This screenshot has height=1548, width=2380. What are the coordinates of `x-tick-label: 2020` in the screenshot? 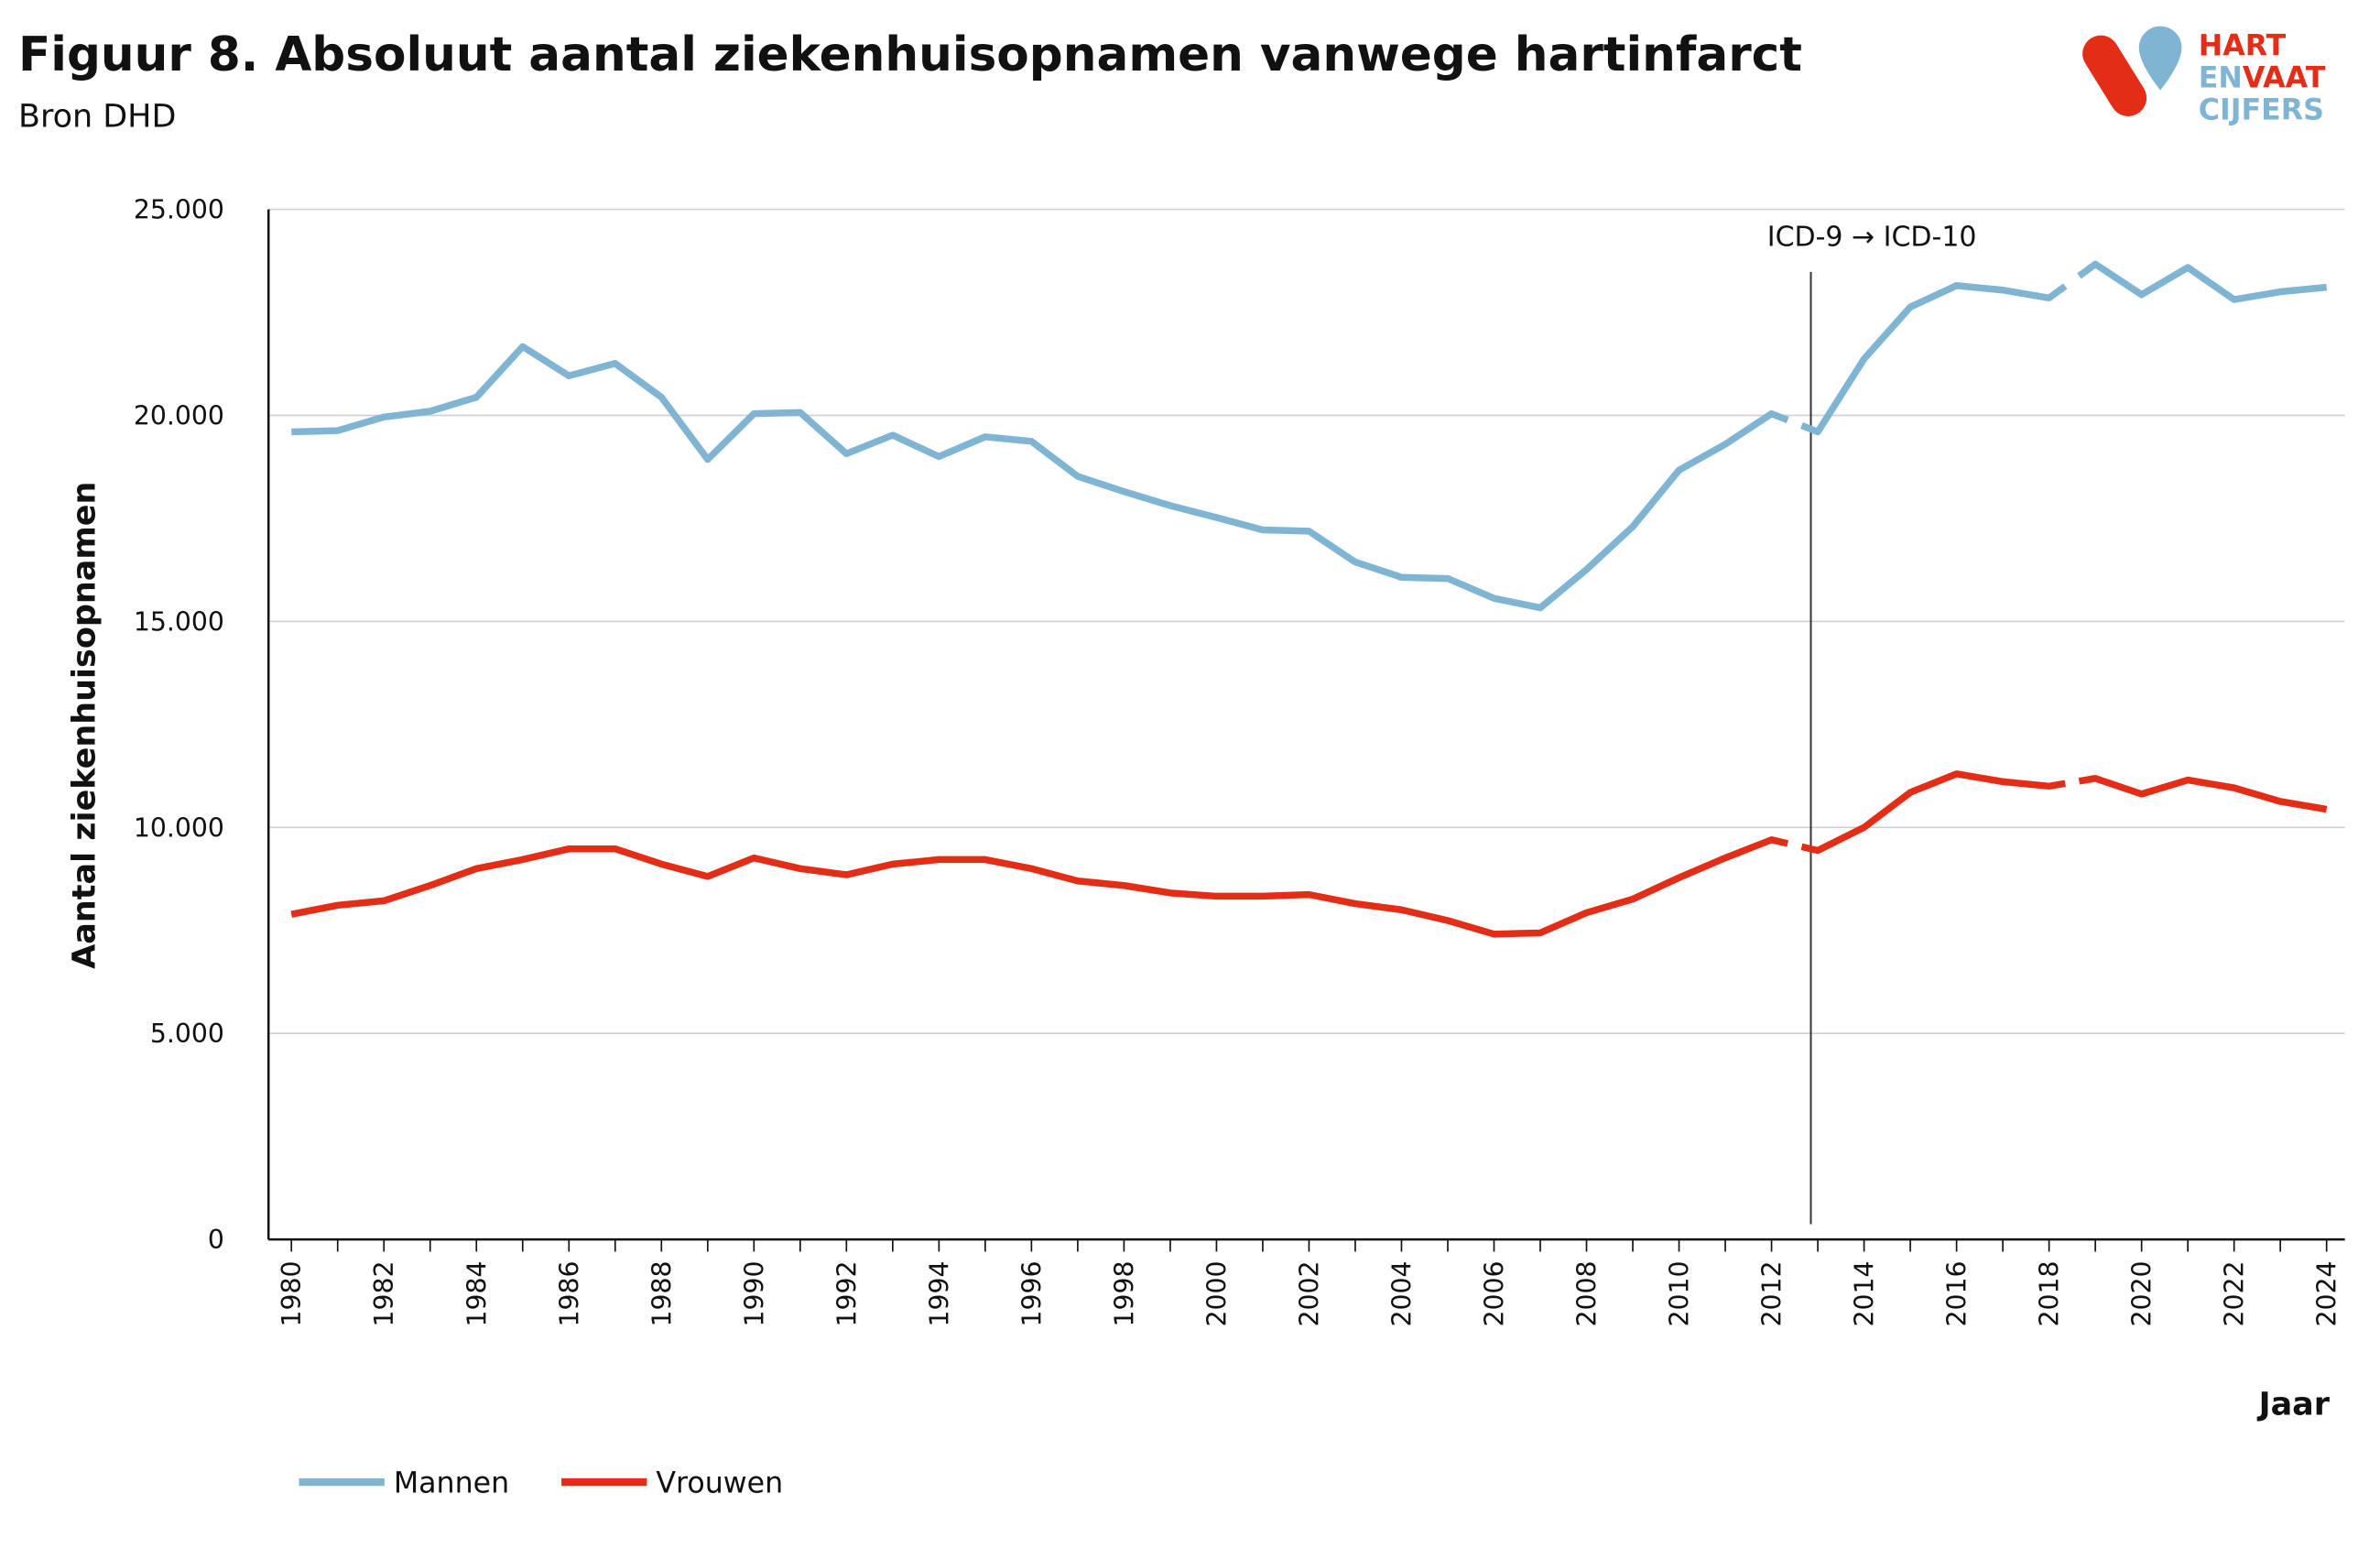 It's located at (2142, 1293).